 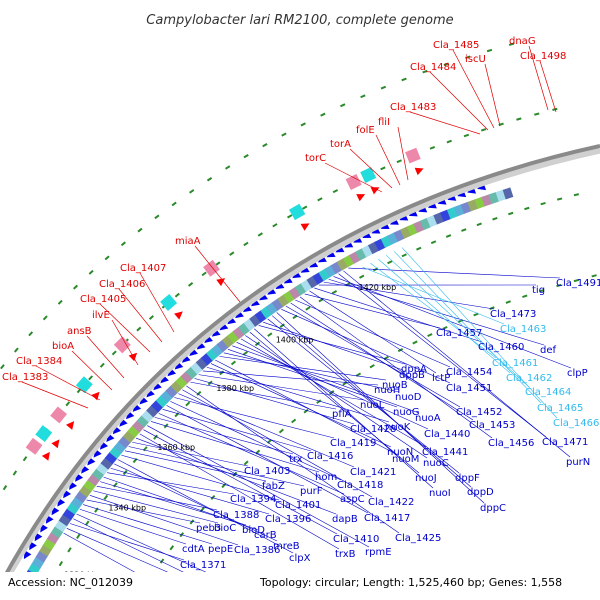 I want to click on reverse-gene-label: bioD, so click(x=253, y=530).